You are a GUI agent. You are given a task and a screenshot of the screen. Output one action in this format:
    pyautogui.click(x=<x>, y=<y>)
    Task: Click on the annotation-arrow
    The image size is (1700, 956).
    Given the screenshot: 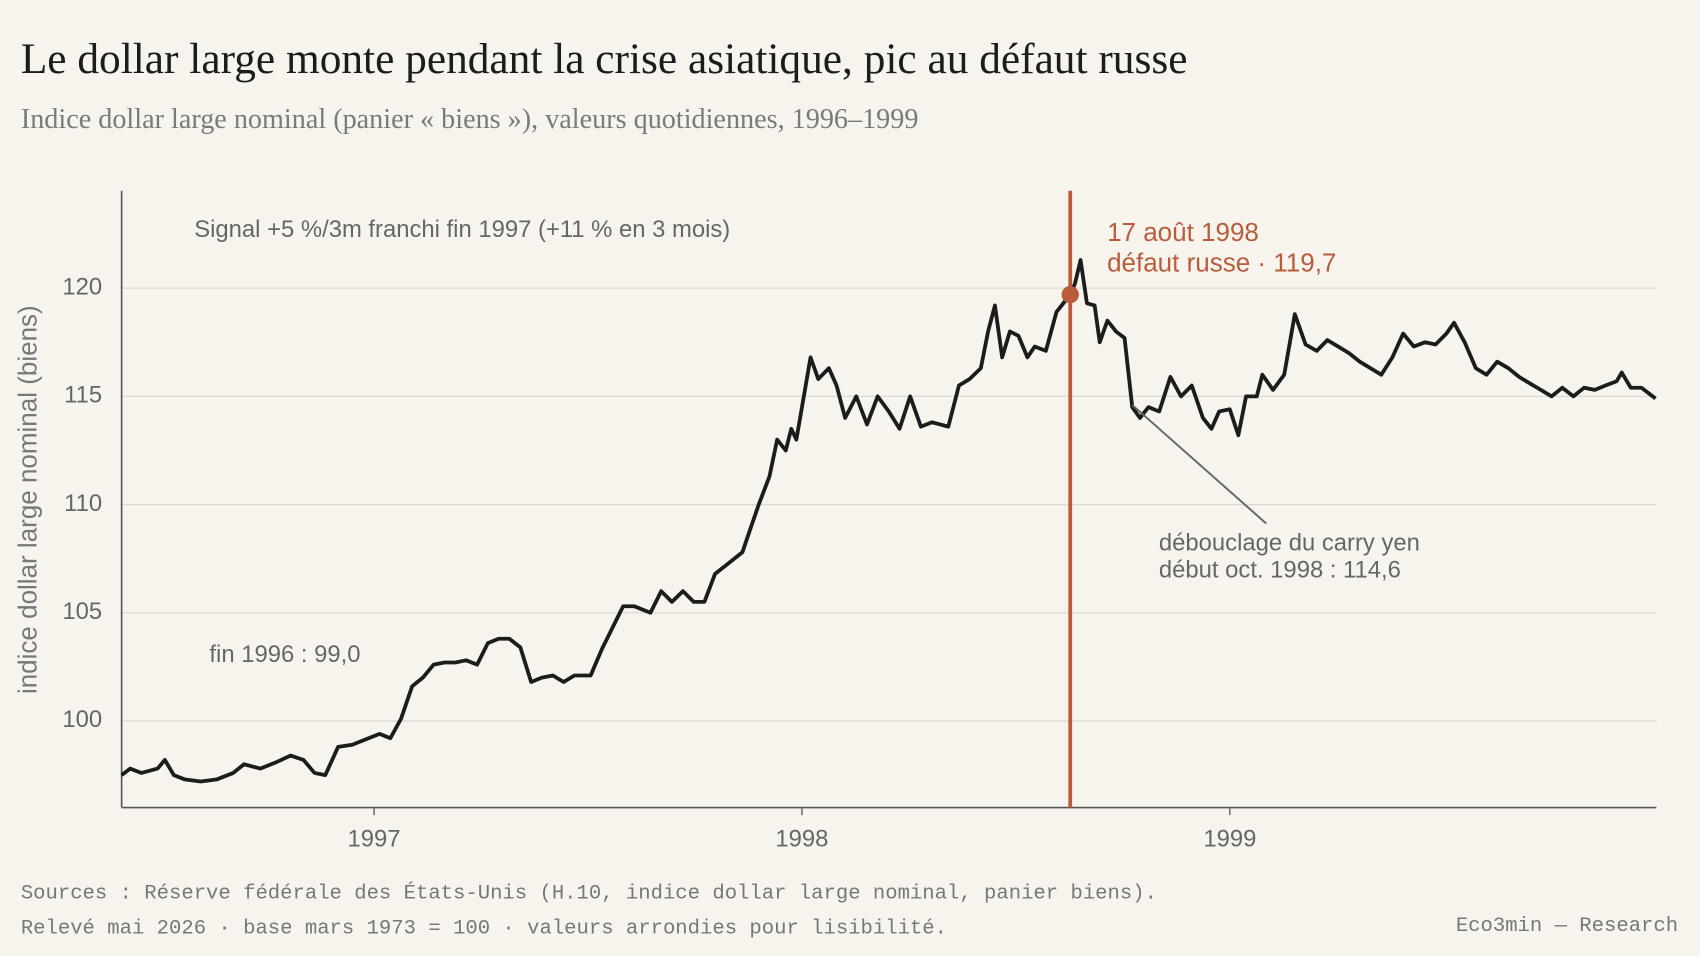 What is the action you would take?
    pyautogui.click(x=1199, y=464)
    